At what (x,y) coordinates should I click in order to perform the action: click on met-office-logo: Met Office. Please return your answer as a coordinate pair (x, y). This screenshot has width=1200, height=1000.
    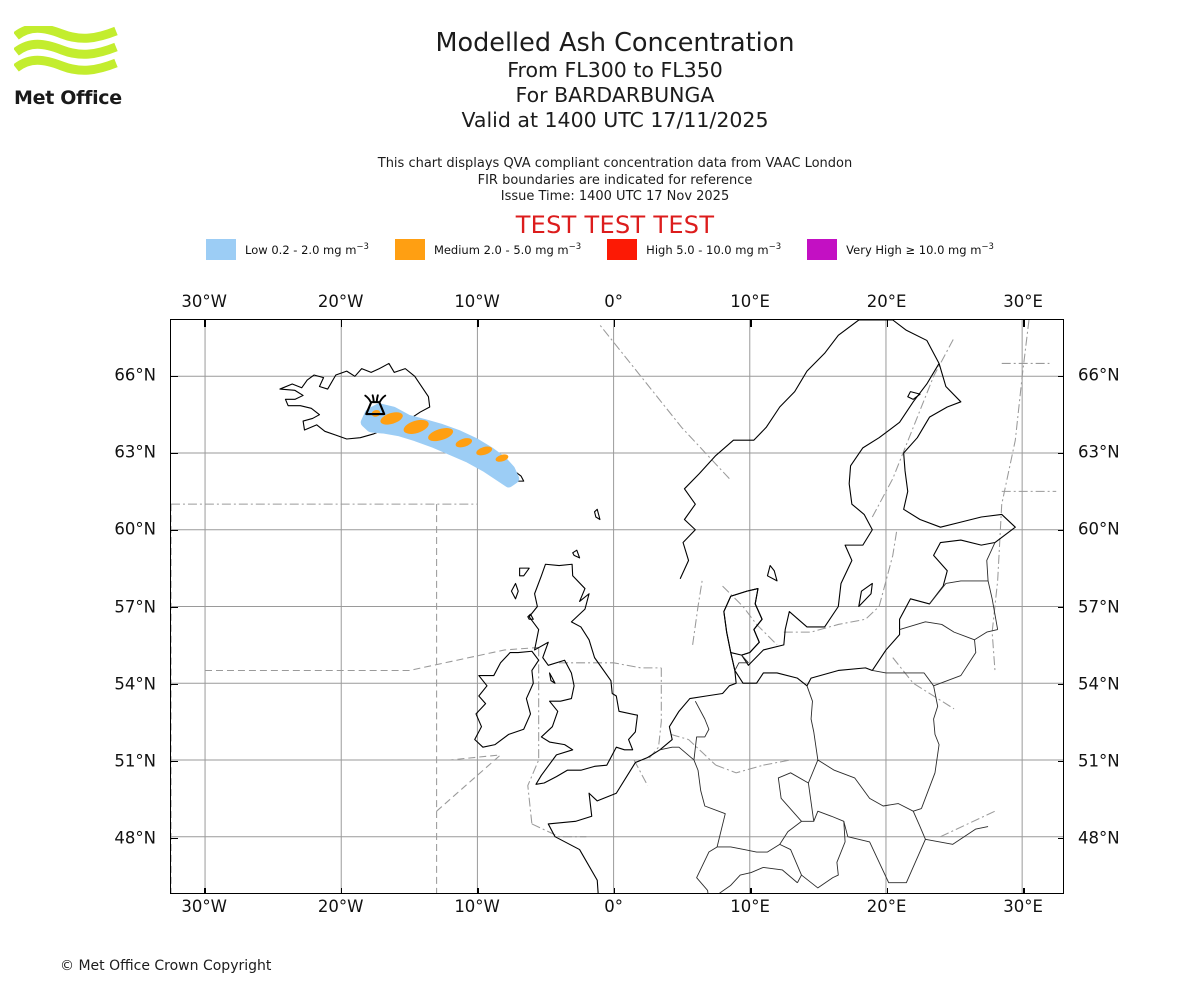
    Looking at the image, I should click on (73, 67).